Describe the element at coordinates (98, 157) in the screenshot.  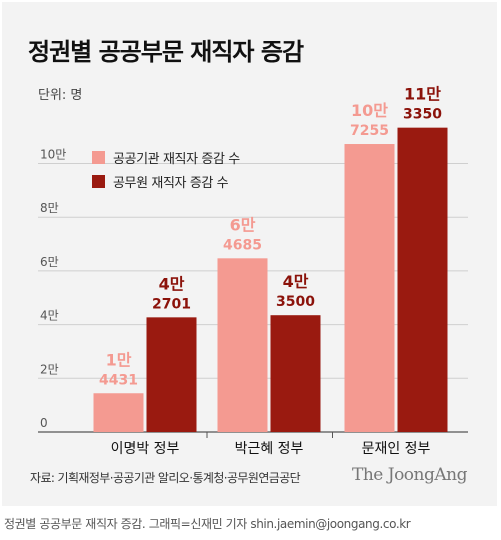
I see `legend-swatch-public-institution` at that location.